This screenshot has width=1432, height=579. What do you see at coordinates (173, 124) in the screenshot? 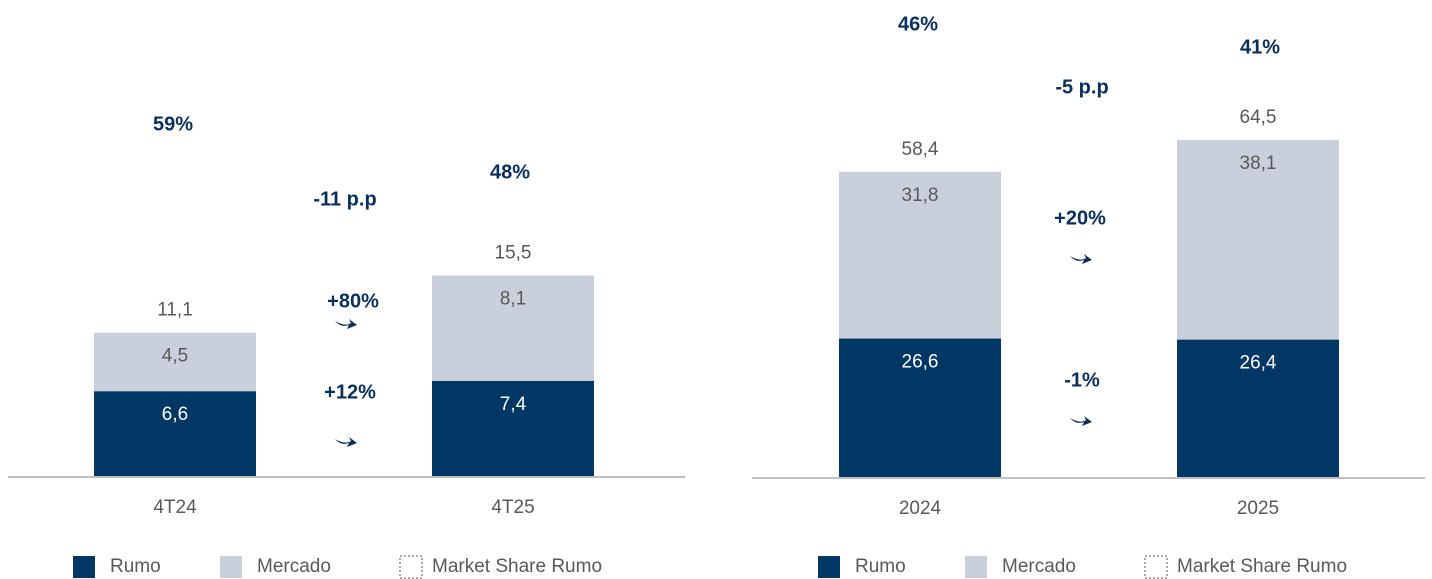
I see `market-share-label: 59%` at bounding box center [173, 124].